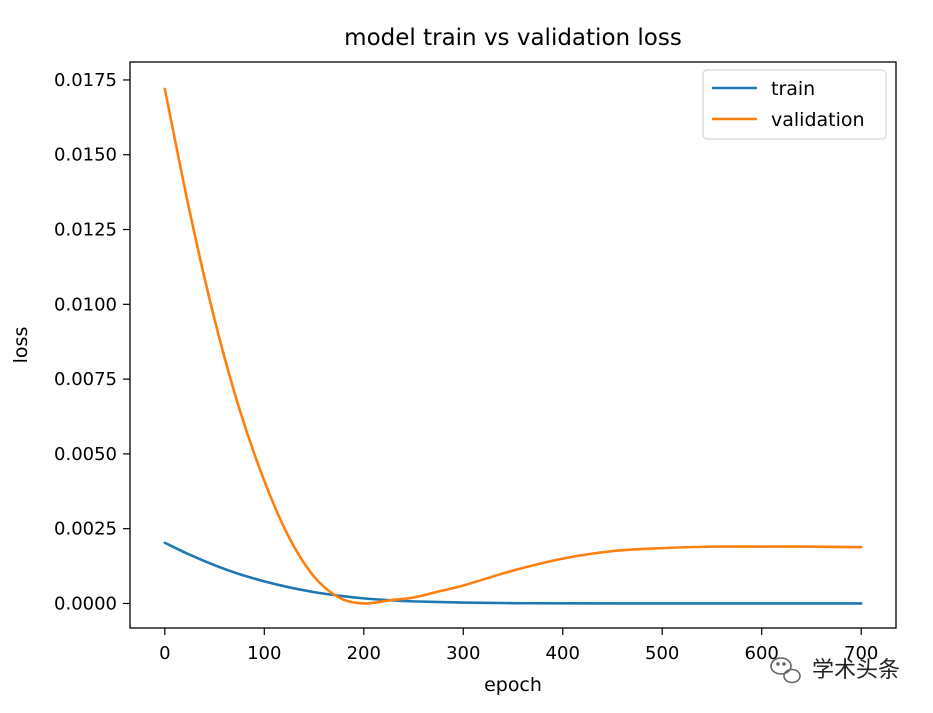  Describe the element at coordinates (794, 104) in the screenshot. I see `legend: train validation` at that location.